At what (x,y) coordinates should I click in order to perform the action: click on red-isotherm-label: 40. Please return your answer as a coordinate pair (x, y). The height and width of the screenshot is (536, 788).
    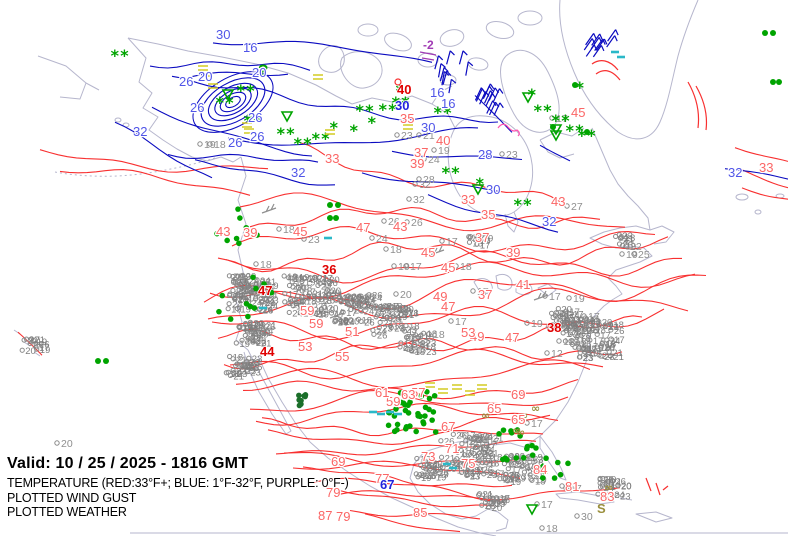
    Looking at the image, I should click on (443, 140).